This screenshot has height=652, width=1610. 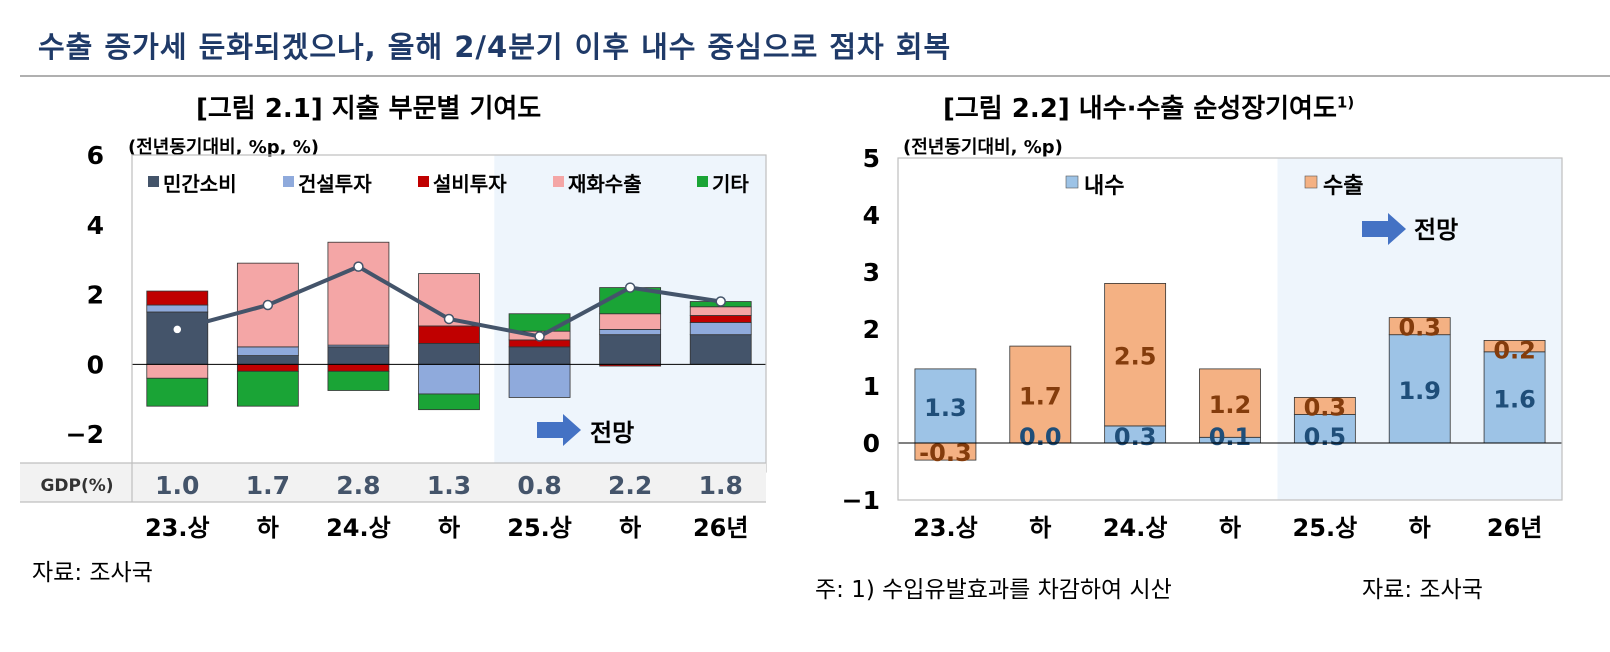 I want to click on data-label-수출: 0.2, so click(x=1514, y=350).